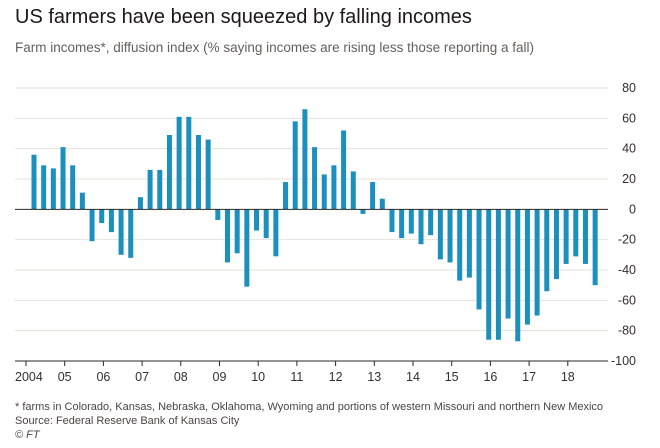 The image size is (660, 448). Describe the element at coordinates (413, 377) in the screenshot. I see `x-tick-label: 14` at that location.